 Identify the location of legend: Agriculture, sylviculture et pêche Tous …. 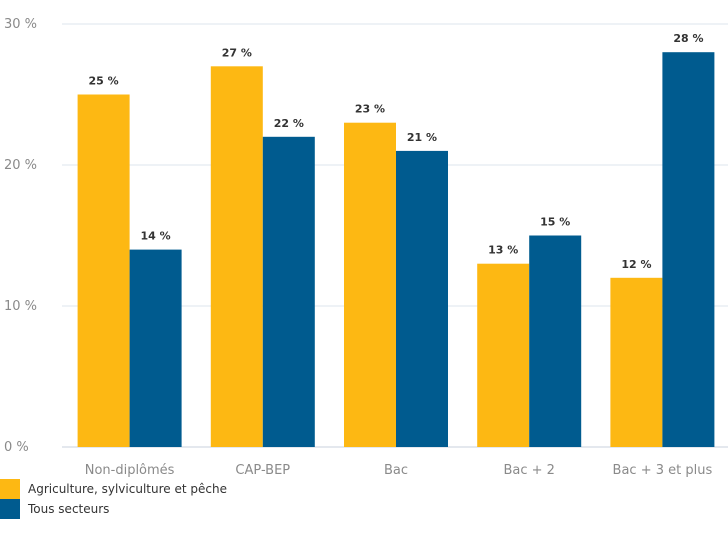
(113, 499).